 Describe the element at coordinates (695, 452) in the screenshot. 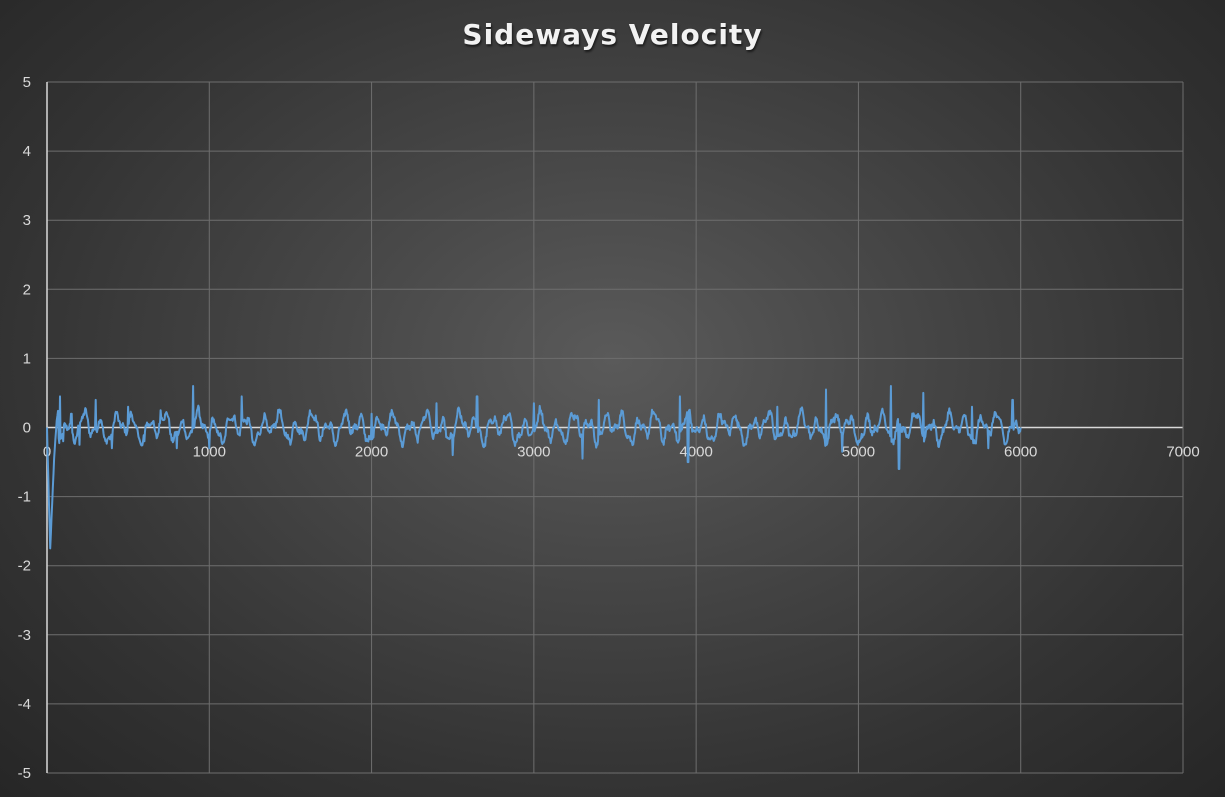

I see `x-tick-label: 4000` at that location.